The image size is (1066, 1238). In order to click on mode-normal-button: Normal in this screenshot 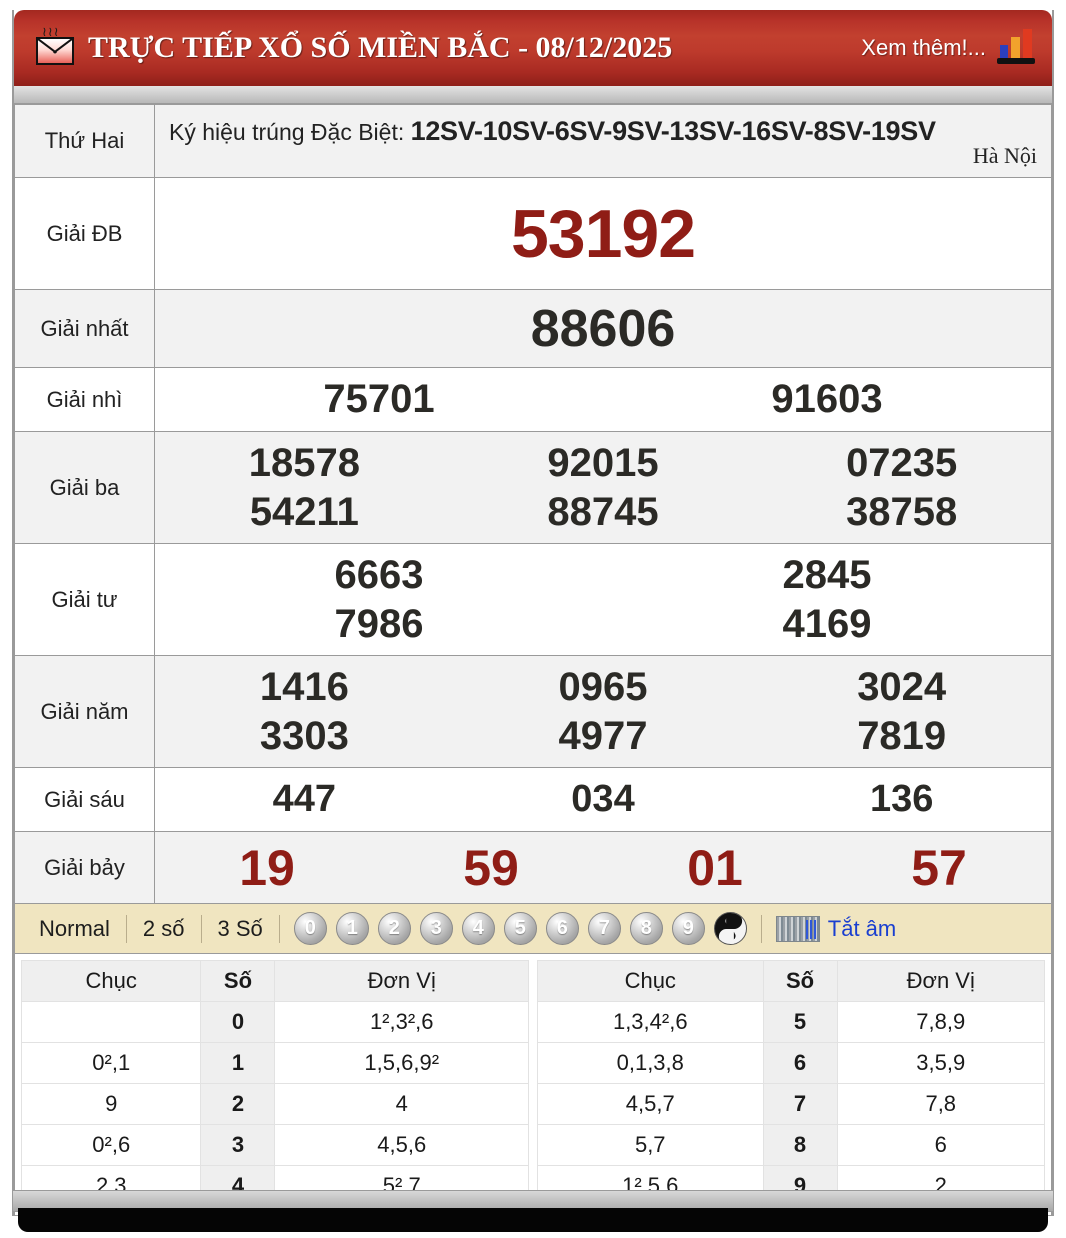, I will do `click(74, 928)`.